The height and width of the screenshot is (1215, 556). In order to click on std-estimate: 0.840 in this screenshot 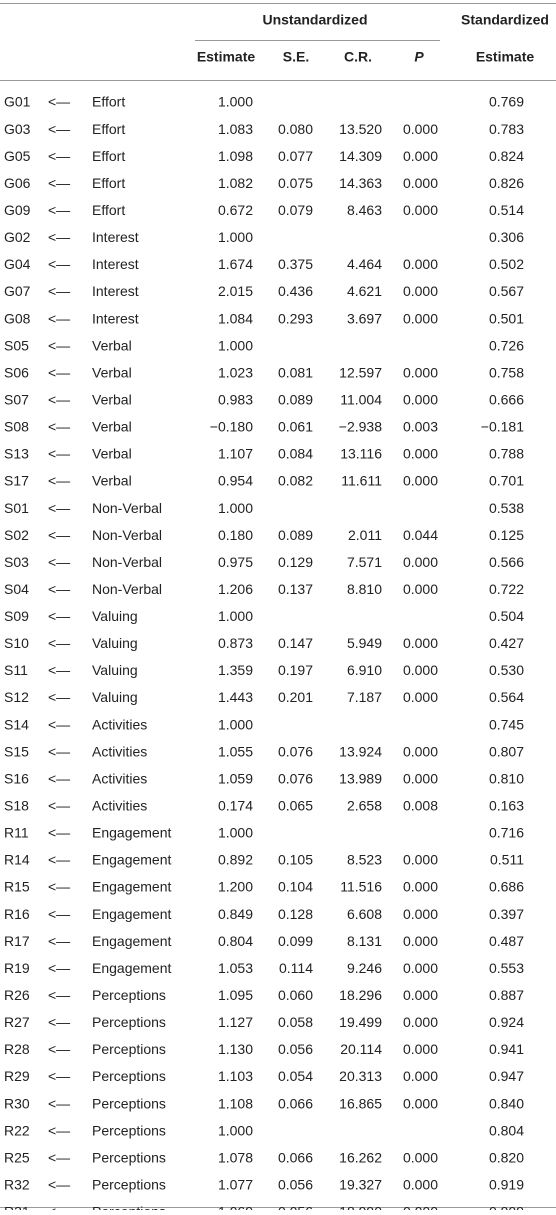, I will do `click(506, 1103)`.